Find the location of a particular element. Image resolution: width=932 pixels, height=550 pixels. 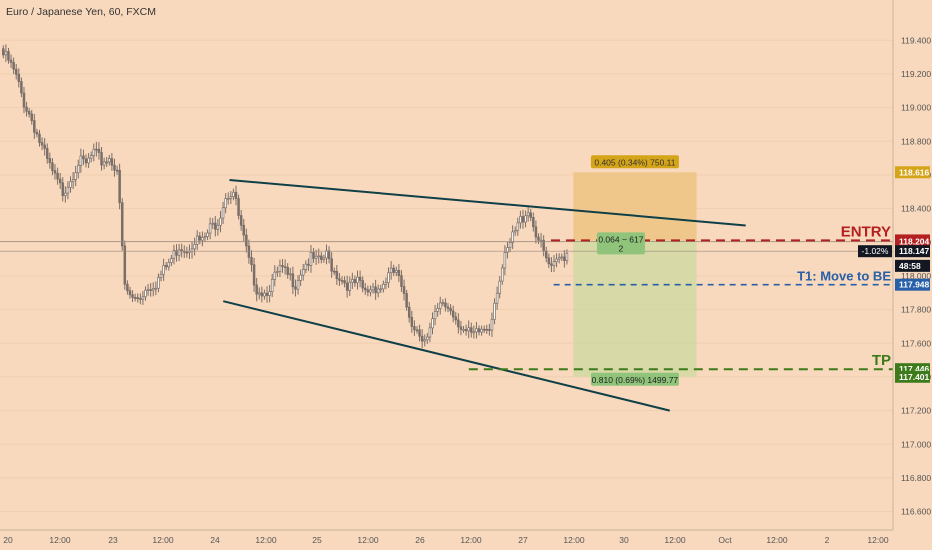

time-tick-label: 25 is located at coordinates (317, 540).